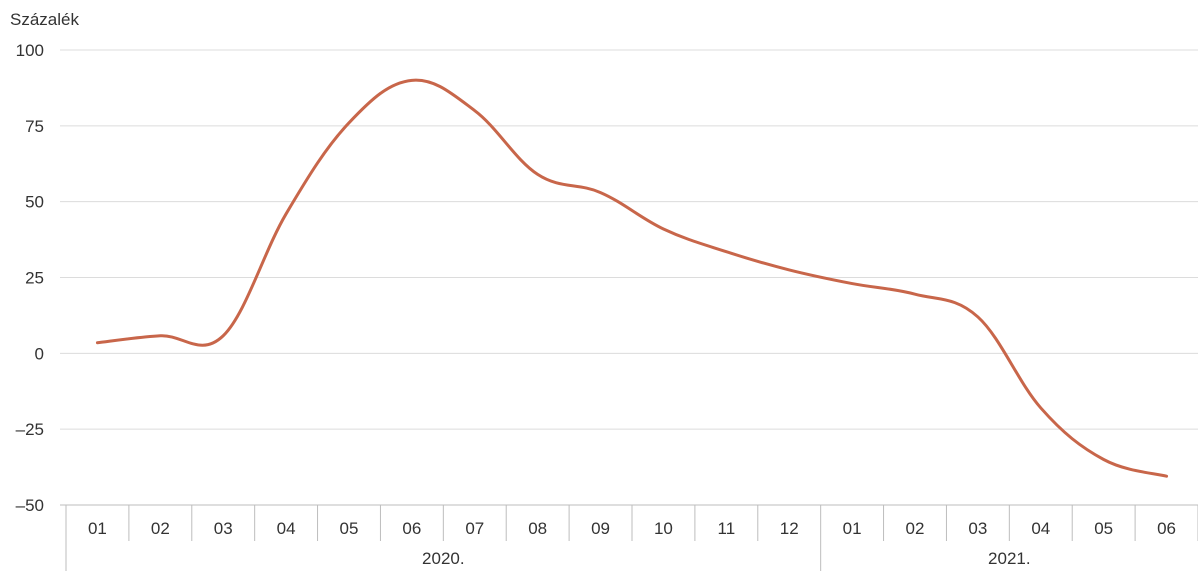  Describe the element at coordinates (1009, 558) in the screenshot. I see `x-group-label: 2021.` at that location.